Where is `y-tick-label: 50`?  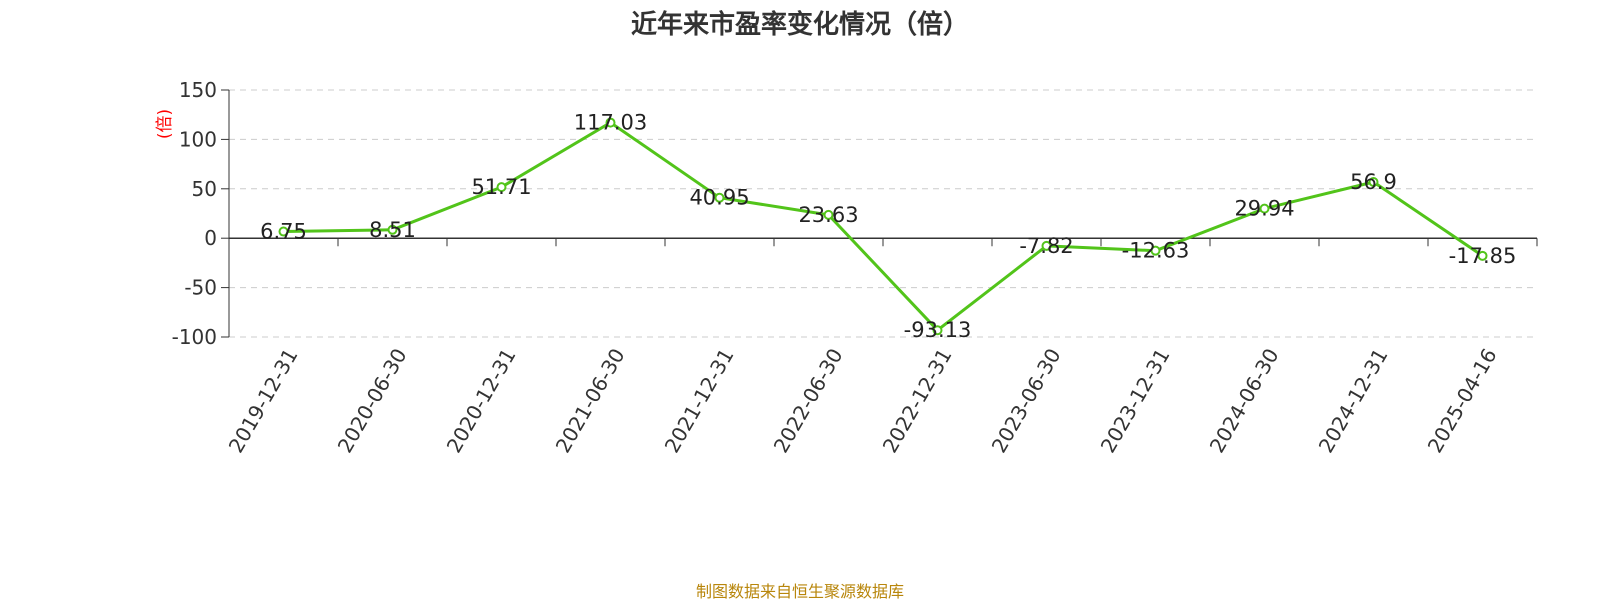
y-tick-label: 50 is located at coordinates (204, 189).